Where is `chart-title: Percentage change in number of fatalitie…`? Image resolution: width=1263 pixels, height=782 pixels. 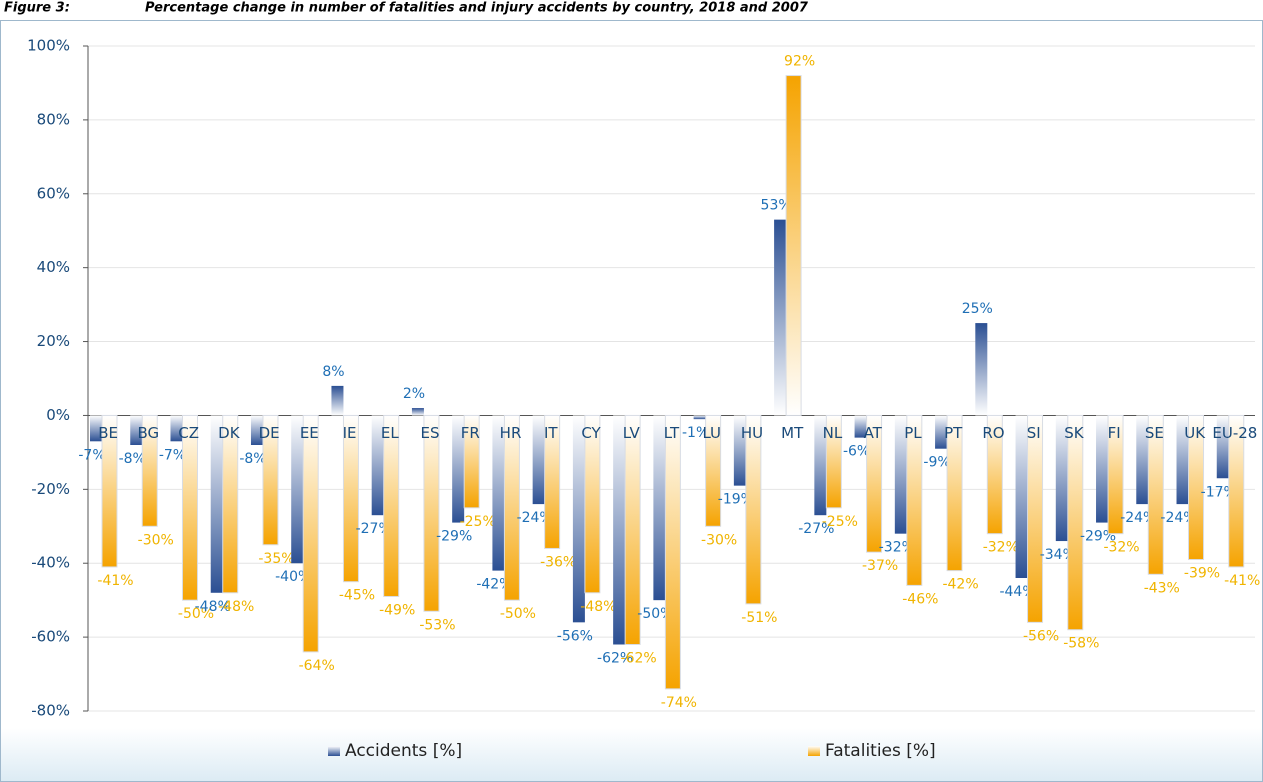
chart-title: Percentage change in number of fatalitie… is located at coordinates (477, 8).